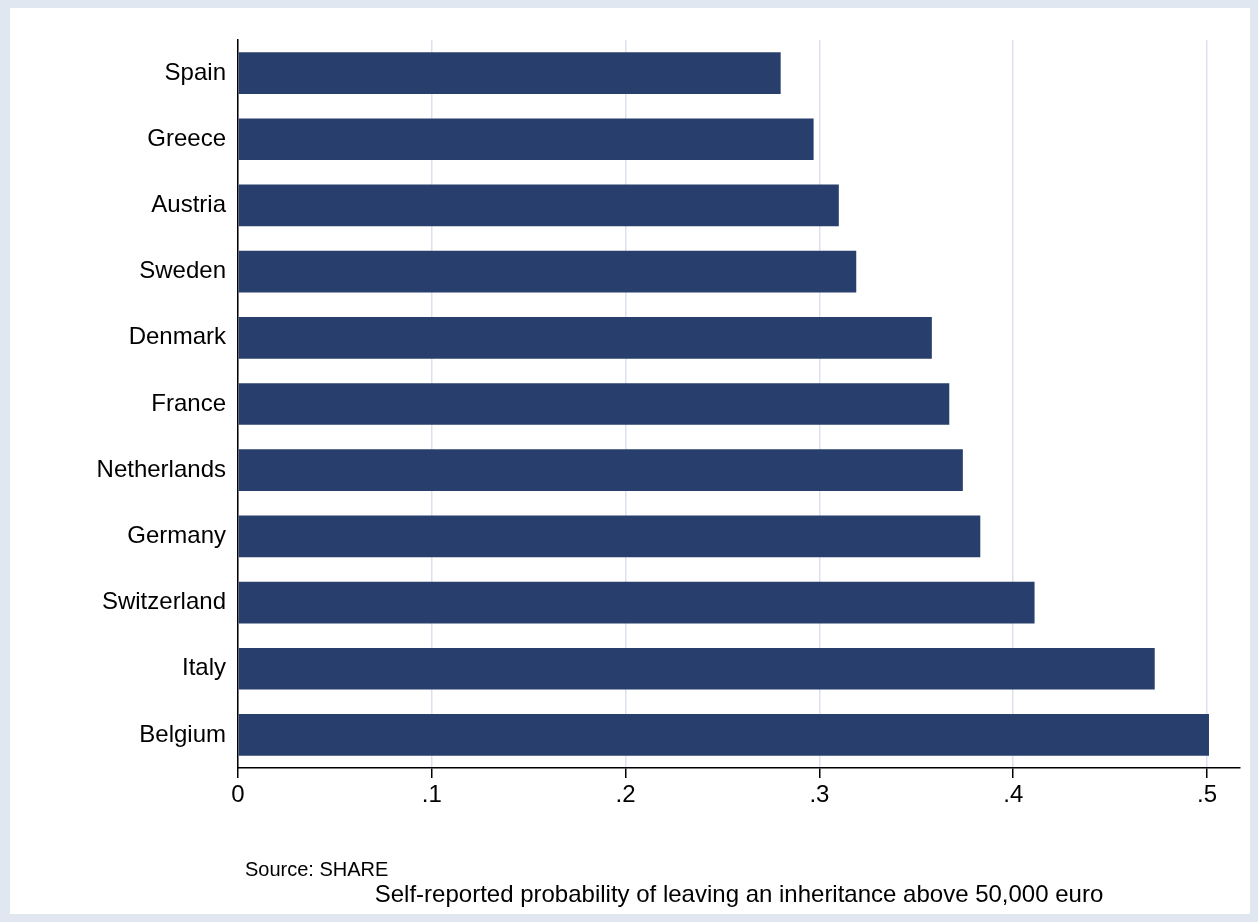 Image resolution: width=1258 pixels, height=922 pixels. Describe the element at coordinates (203, 667) in the screenshot. I see `y-tick-label: Italy` at that location.